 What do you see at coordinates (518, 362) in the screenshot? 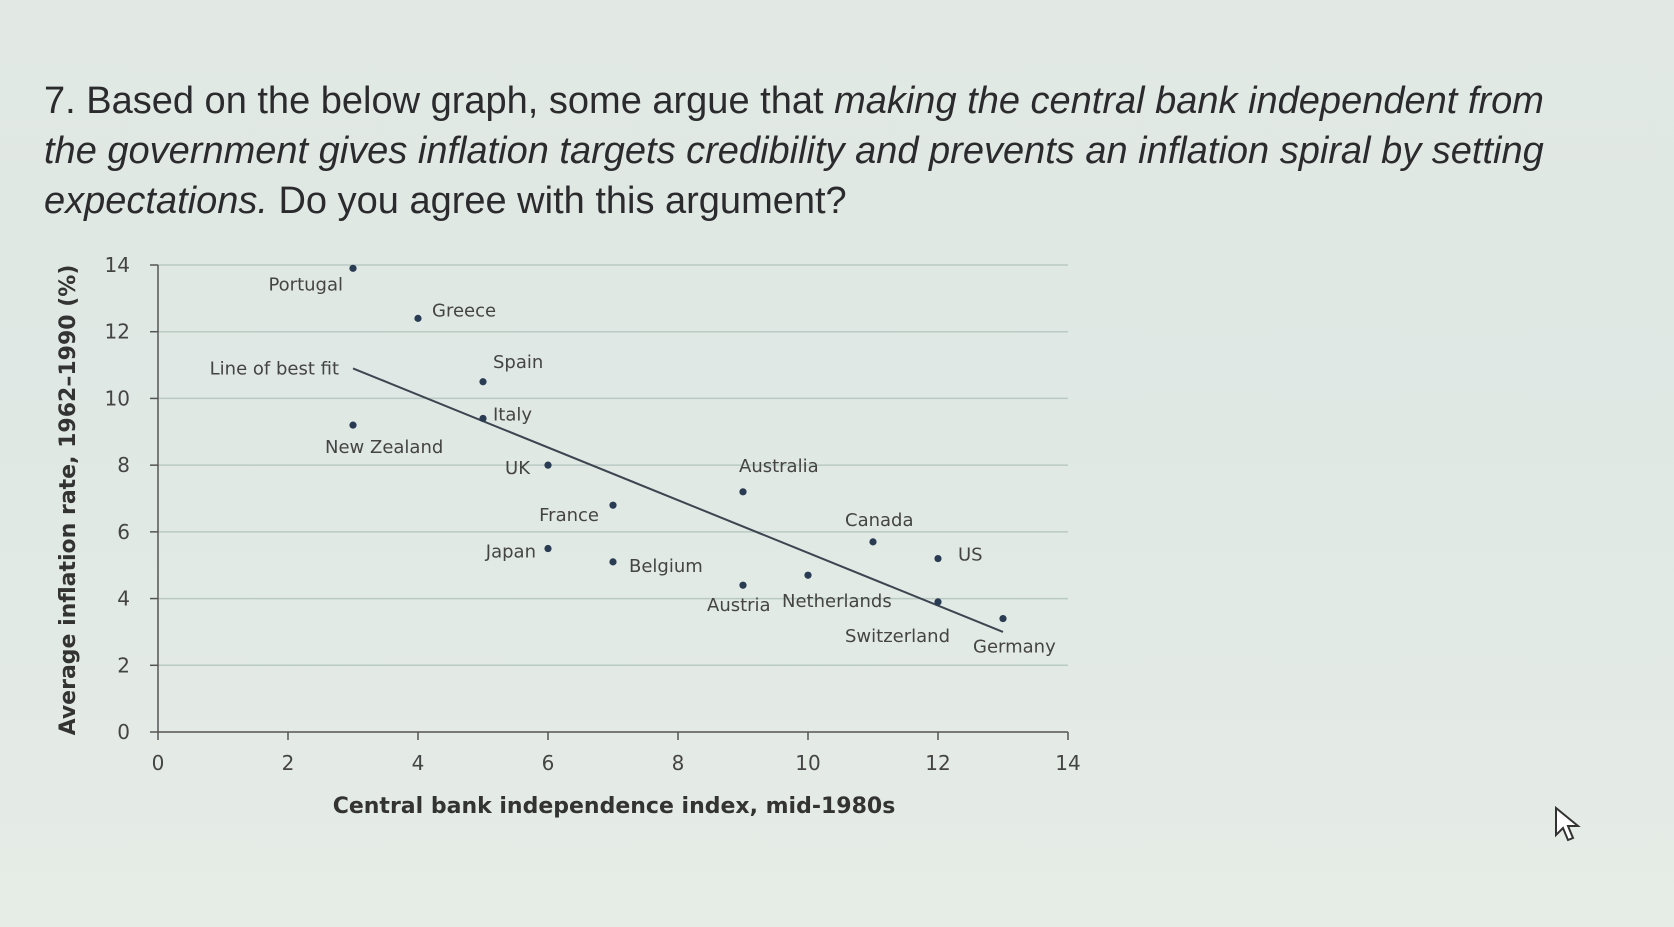
I see `data-point-label: Spain` at bounding box center [518, 362].